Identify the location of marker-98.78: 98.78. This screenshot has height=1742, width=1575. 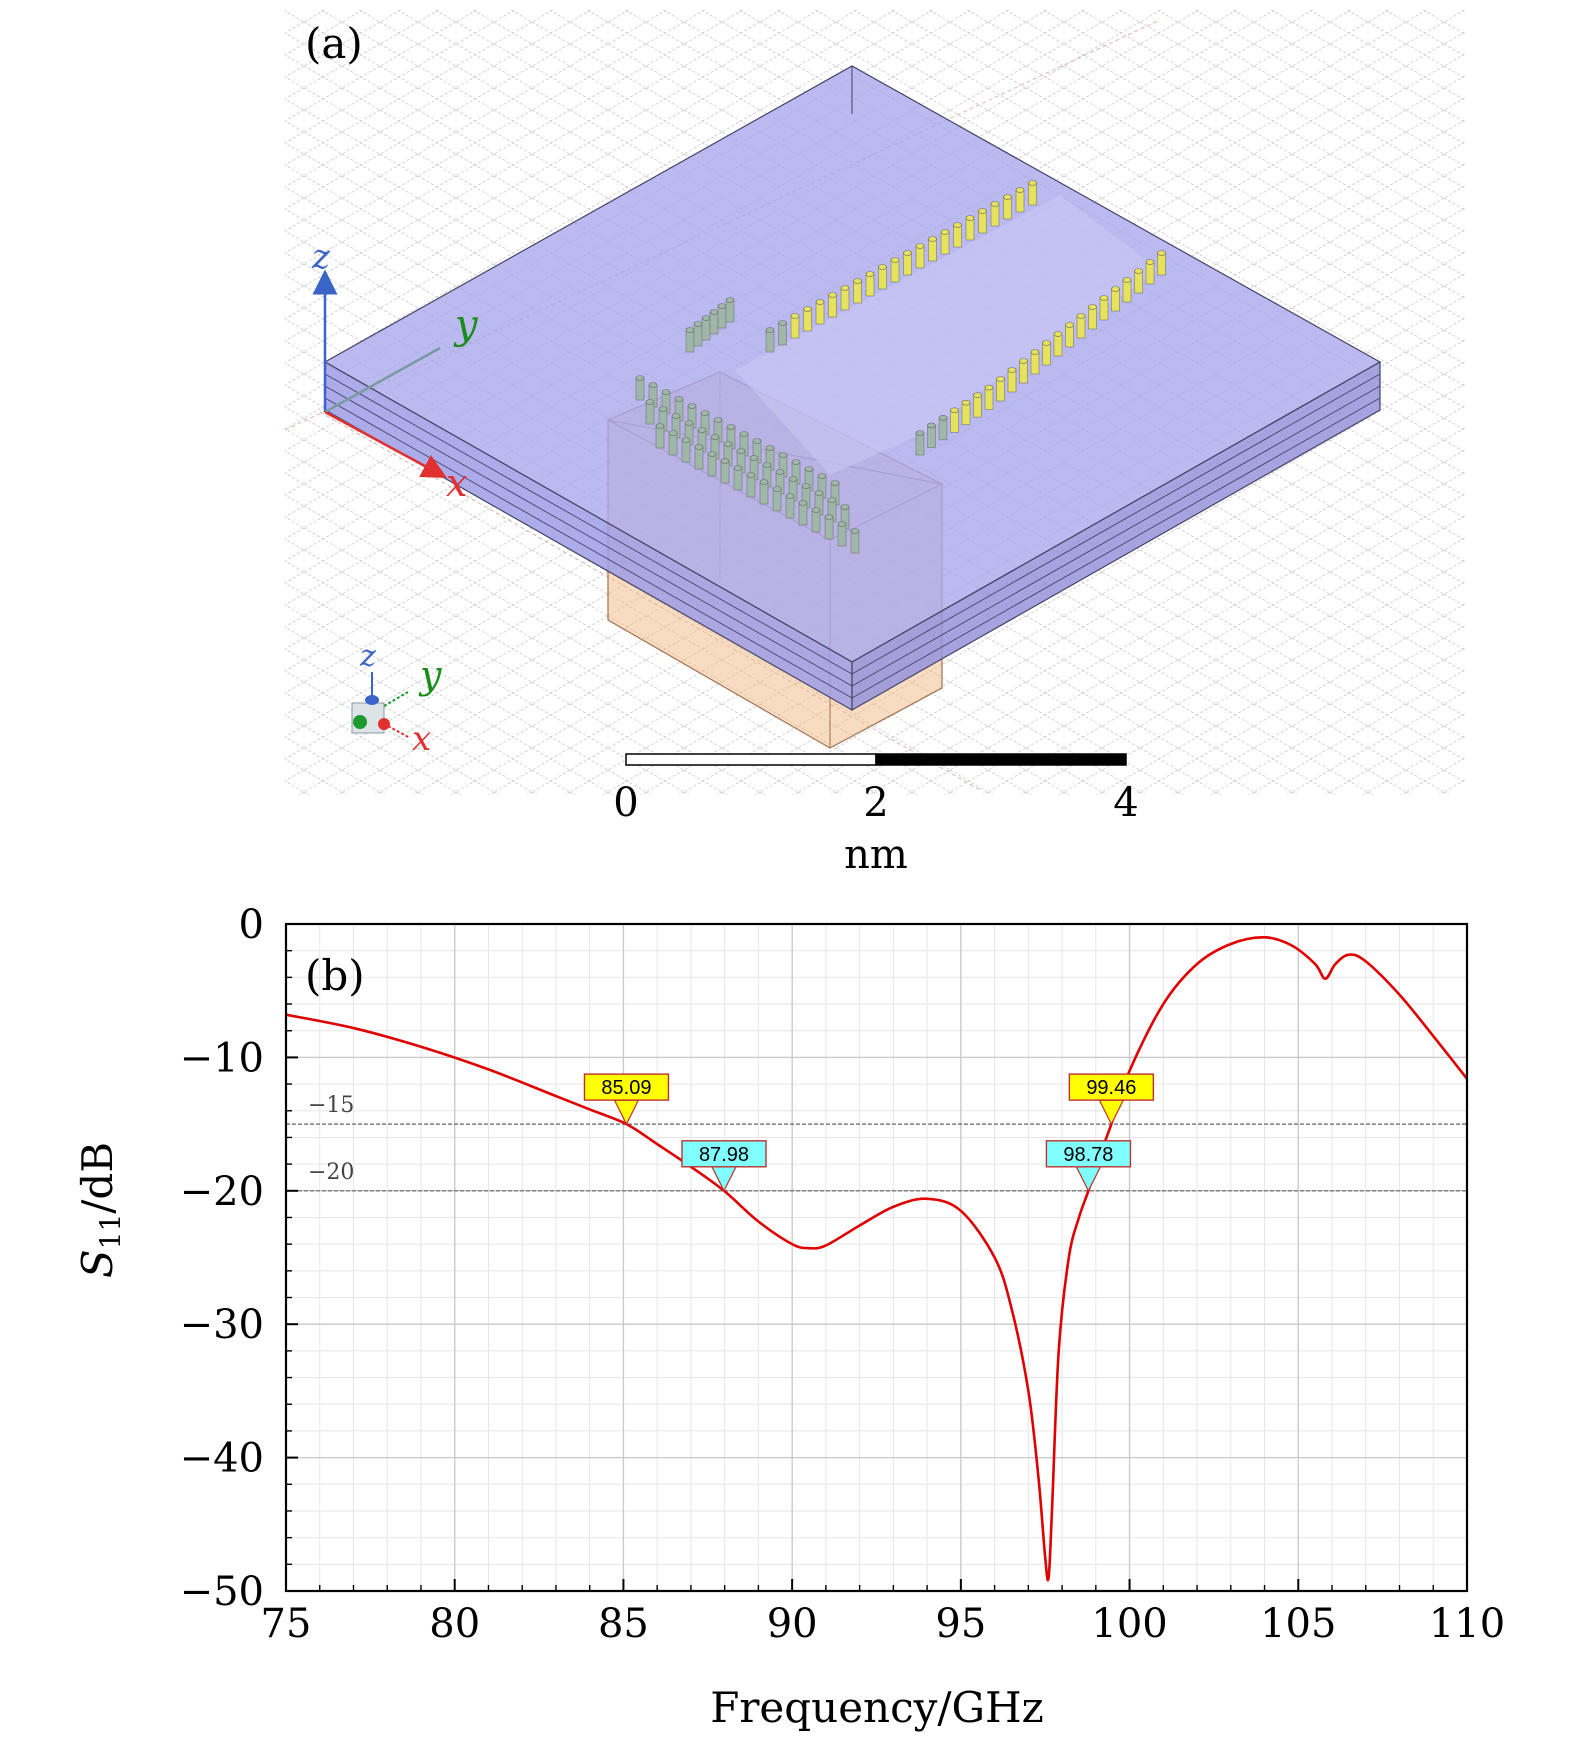
(1088, 1166).